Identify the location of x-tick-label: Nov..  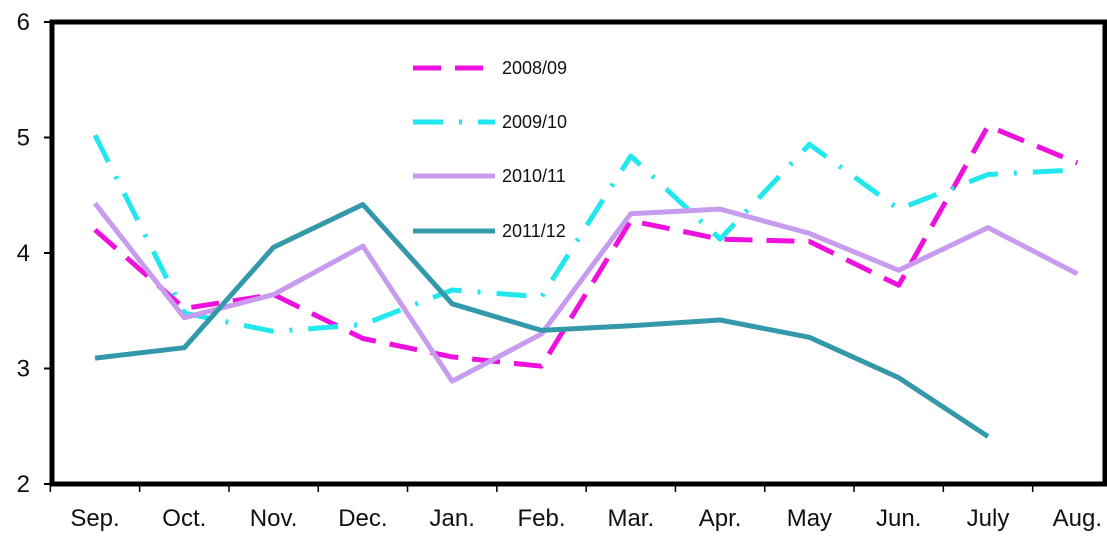
(274, 518).